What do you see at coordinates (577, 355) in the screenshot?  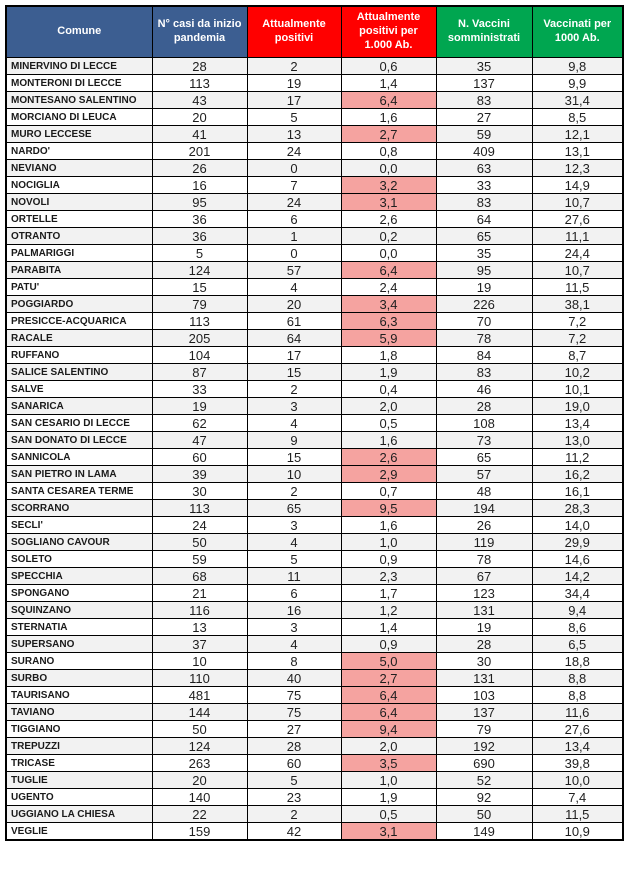 I see `cell-value: 8,7` at bounding box center [577, 355].